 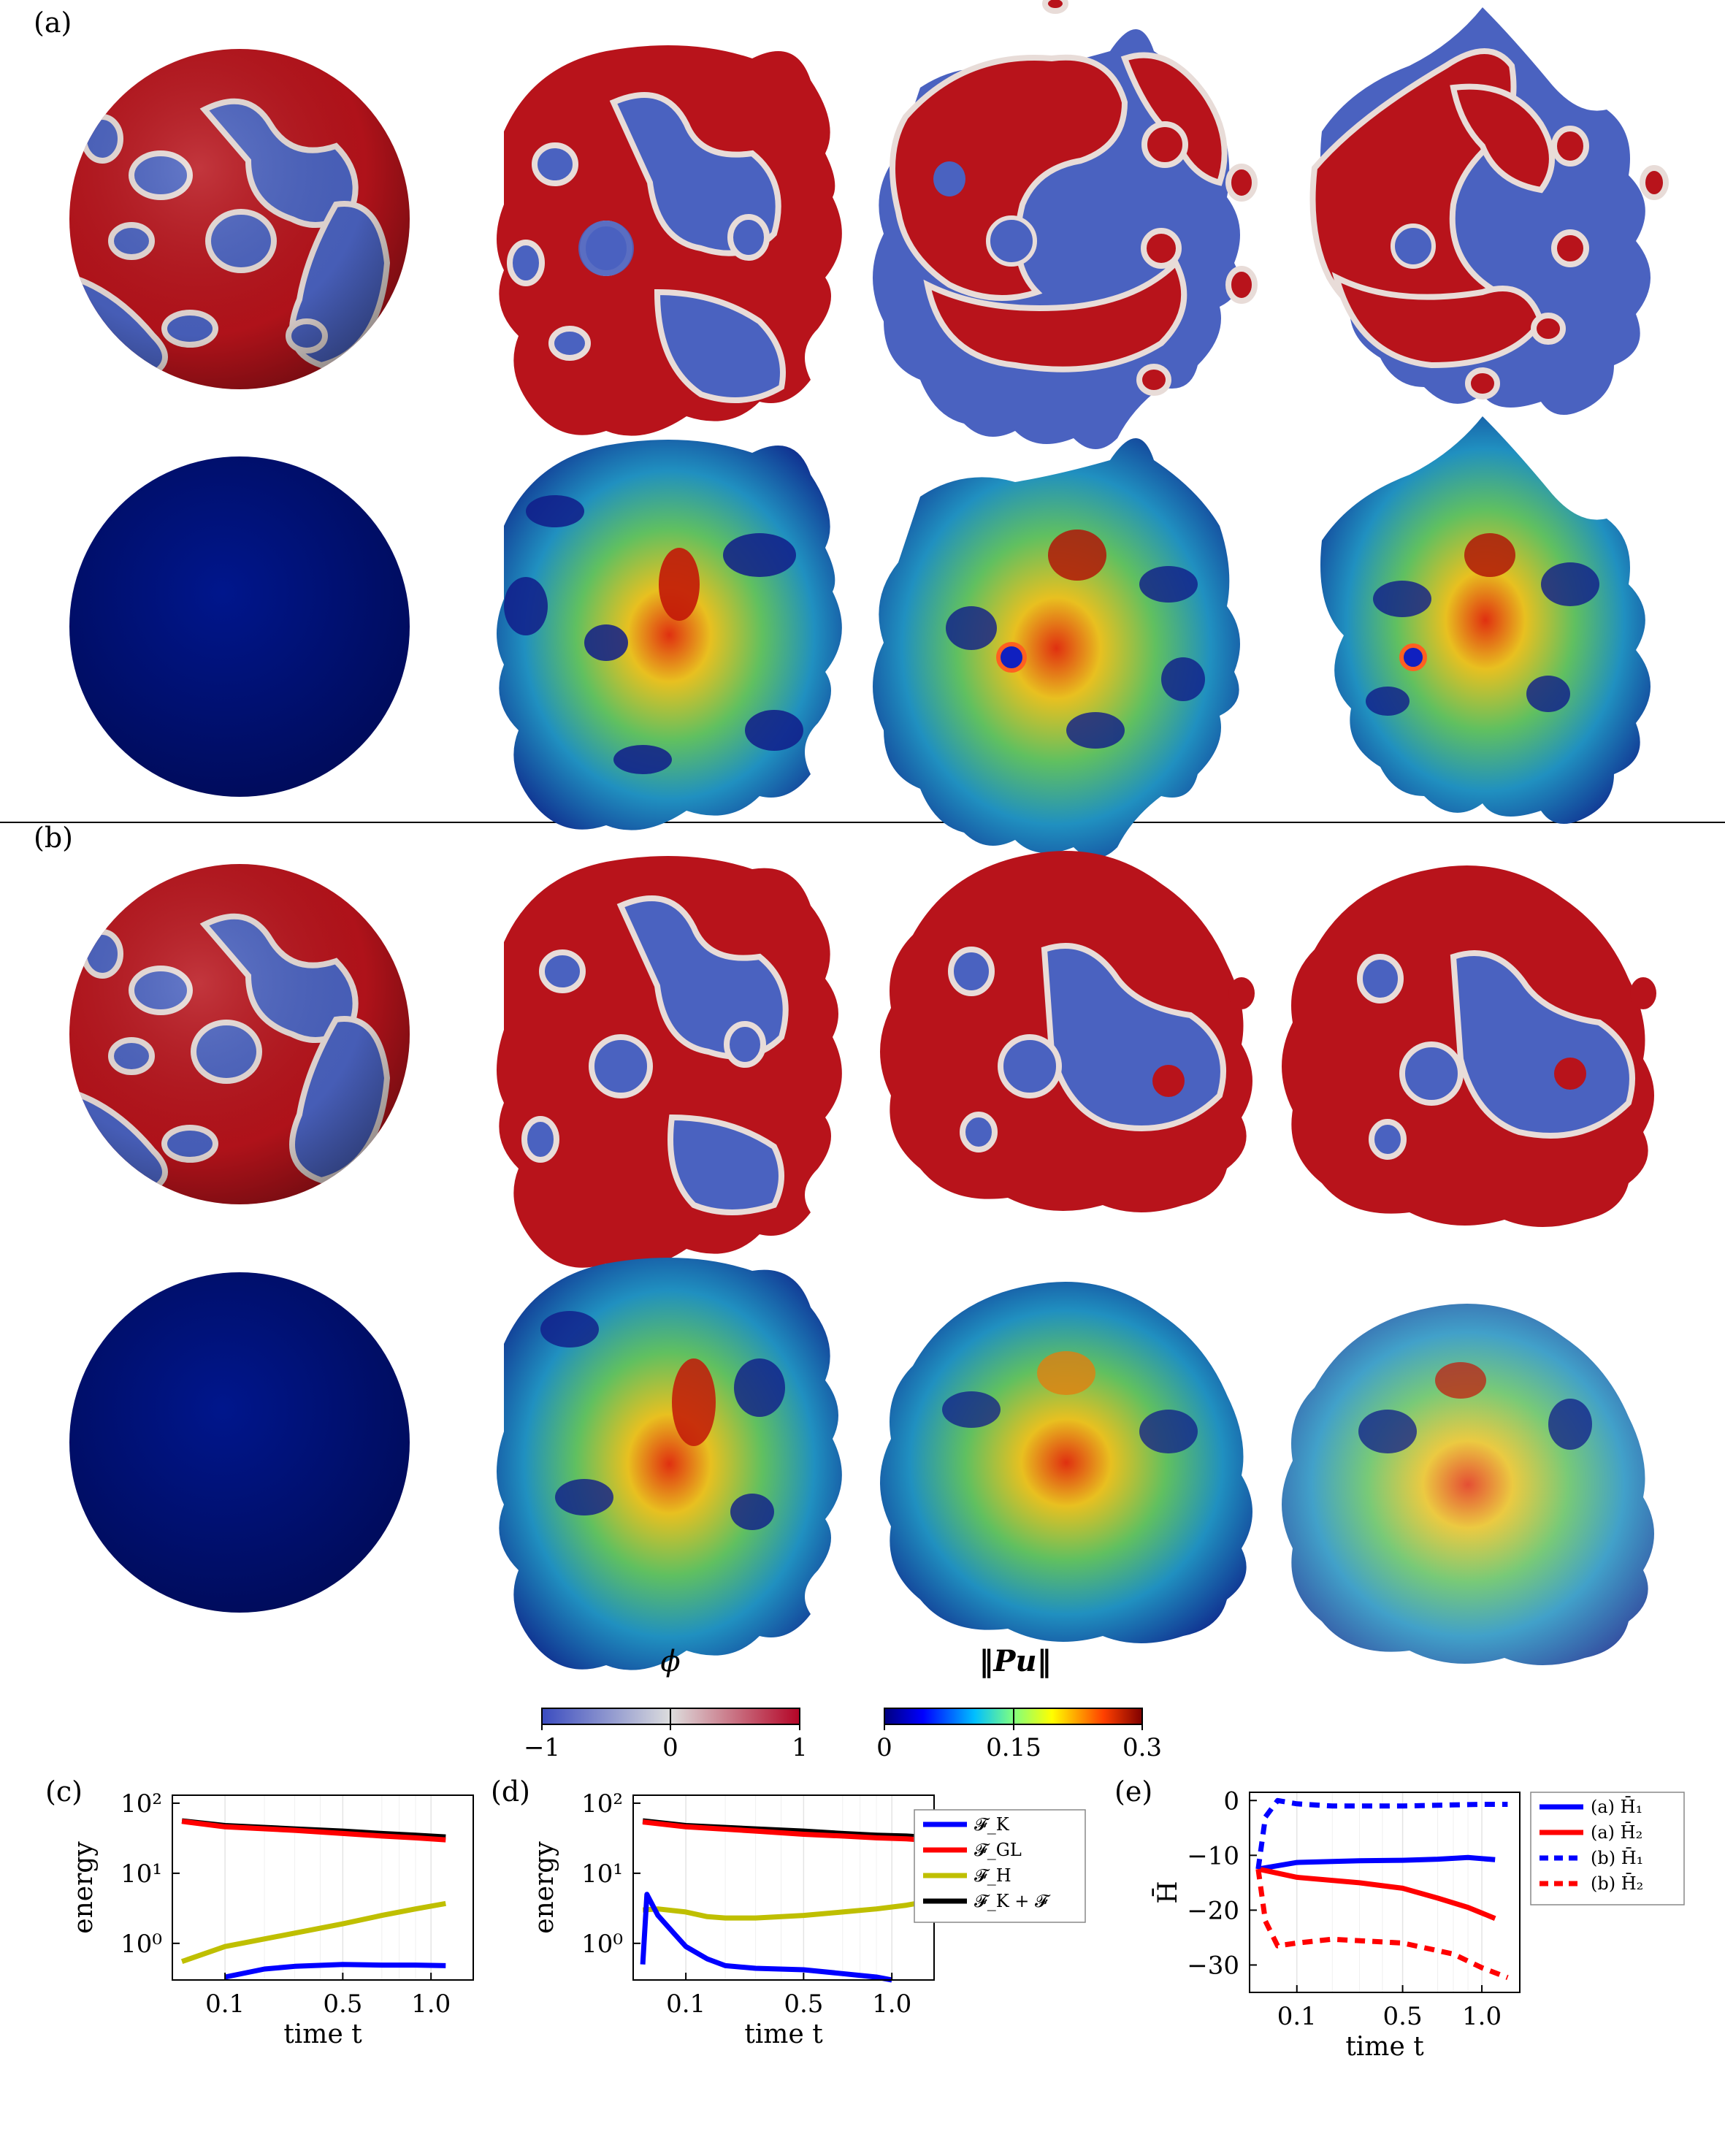 I want to click on colorbar-phi-title: ϕ, so click(x=670, y=1662).